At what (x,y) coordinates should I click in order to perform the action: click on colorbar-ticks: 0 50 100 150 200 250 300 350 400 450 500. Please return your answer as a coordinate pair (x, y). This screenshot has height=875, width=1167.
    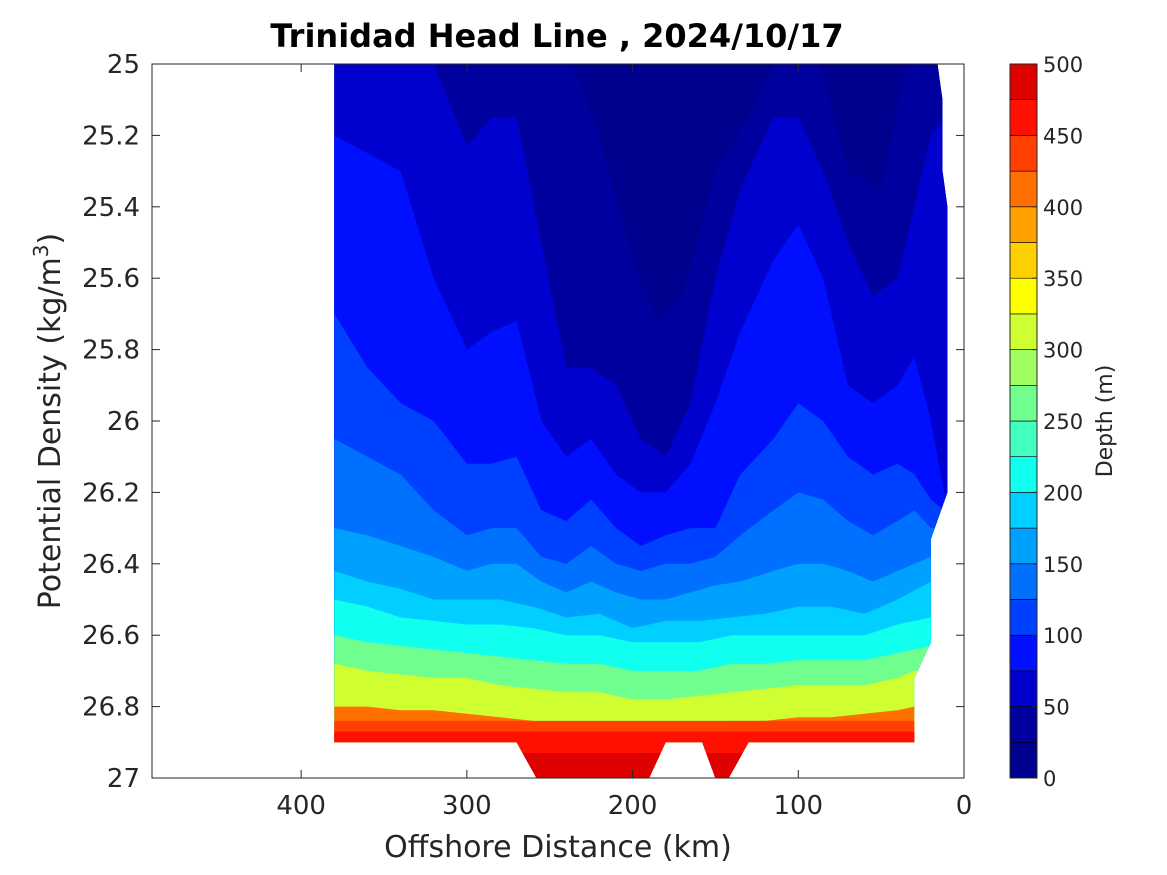
    Looking at the image, I should click on (1057, 422).